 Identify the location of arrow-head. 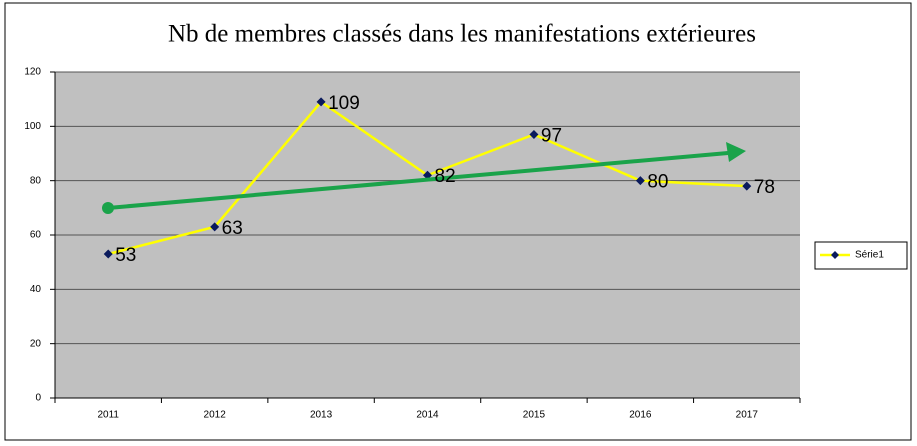
(736, 152).